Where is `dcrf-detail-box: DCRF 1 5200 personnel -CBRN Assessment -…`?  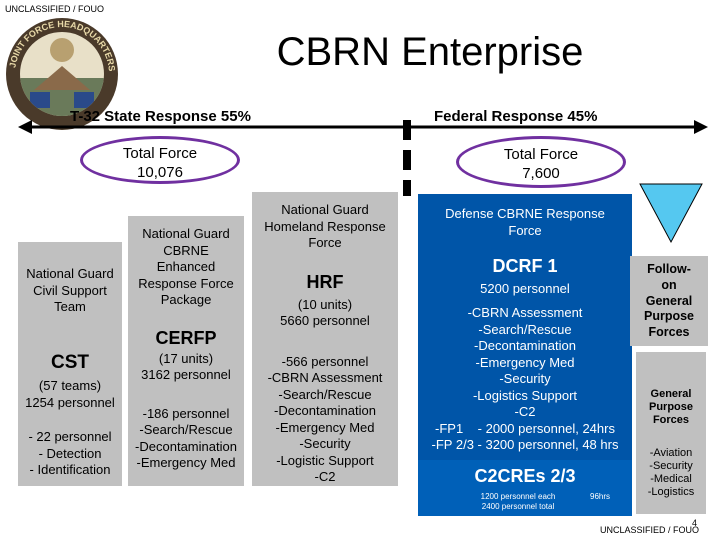 dcrf-detail-box: DCRF 1 5200 personnel -CBRN Assessment -… is located at coordinates (525, 356).